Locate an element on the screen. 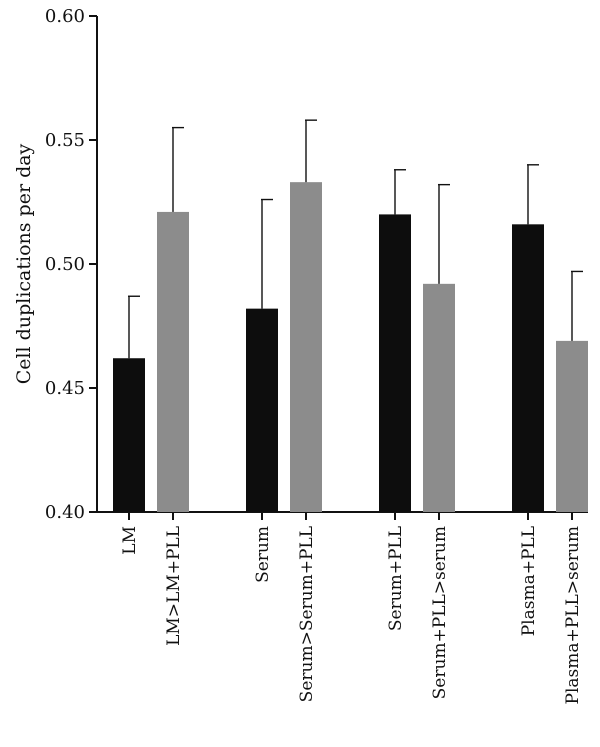  x-tick-label: Serum+PLL>serum is located at coordinates (440, 612).